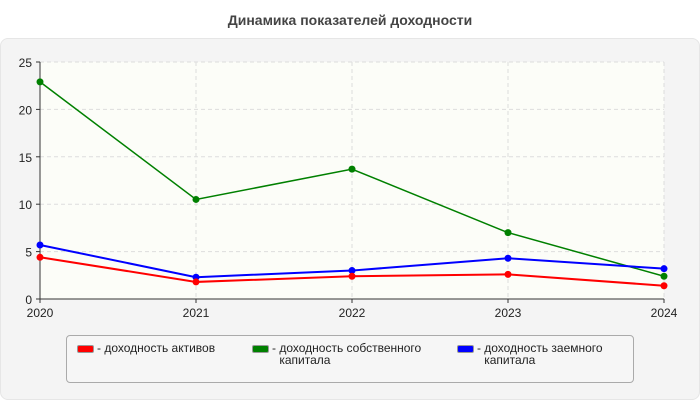  I want to click on legend-label: доходность активов, so click(160, 348).